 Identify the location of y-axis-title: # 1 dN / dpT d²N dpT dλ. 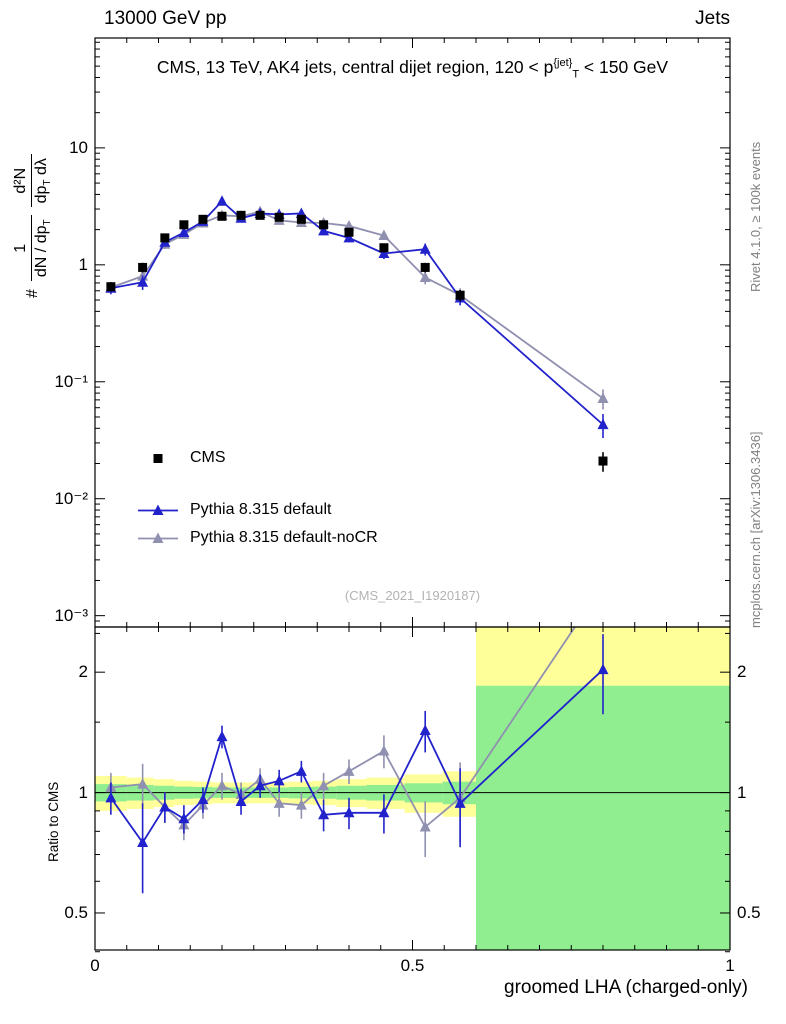
(32, 226).